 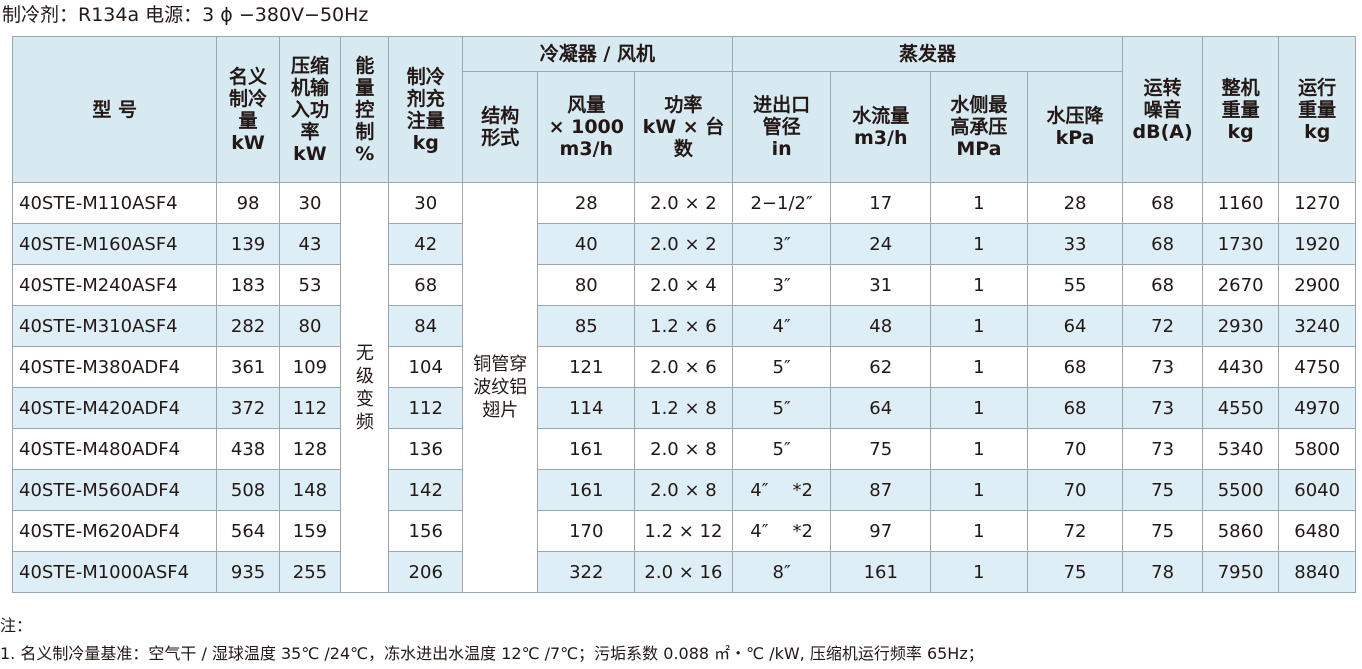 What do you see at coordinates (781, 203) in the screenshot?
I see `cell-pipe: 2−1/2″` at bounding box center [781, 203].